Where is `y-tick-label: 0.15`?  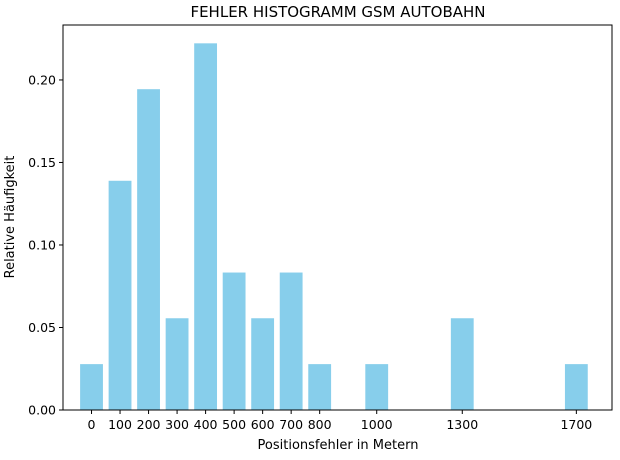 y-tick-label: 0.15 is located at coordinates (42, 162).